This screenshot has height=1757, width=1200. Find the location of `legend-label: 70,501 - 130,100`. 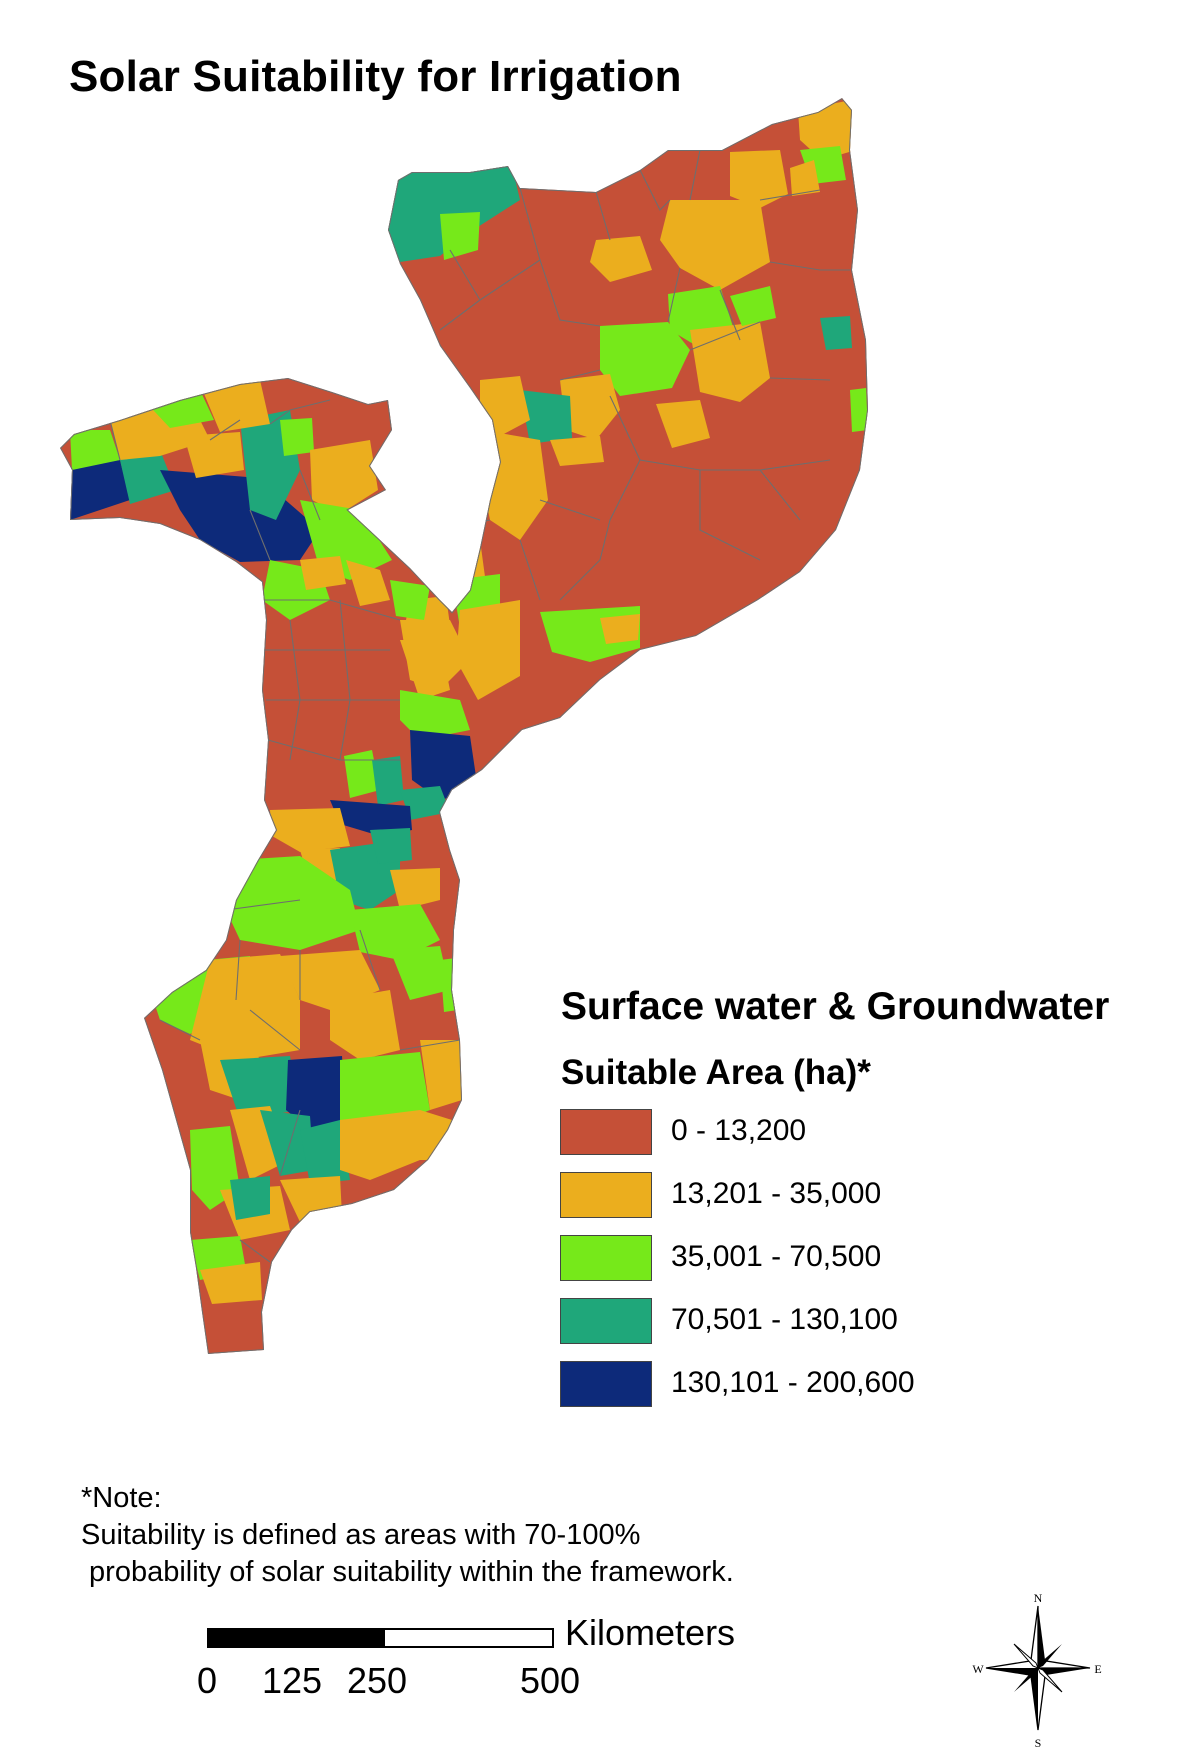

legend-label: 70,501 - 130,100 is located at coordinates (784, 1319).